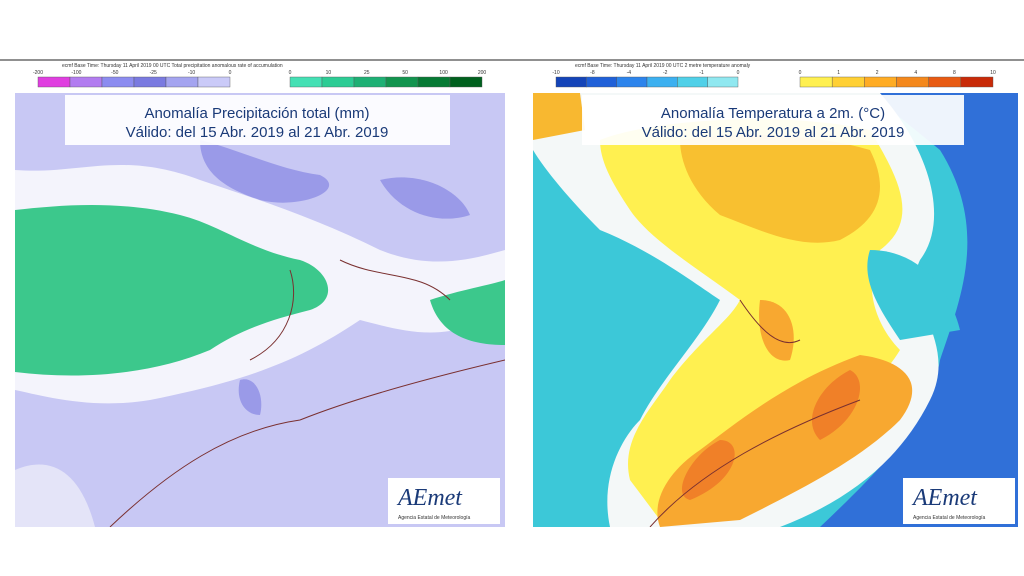 The width and height of the screenshot is (1024, 576). I want to click on colorbar-label: 2, so click(877, 73).